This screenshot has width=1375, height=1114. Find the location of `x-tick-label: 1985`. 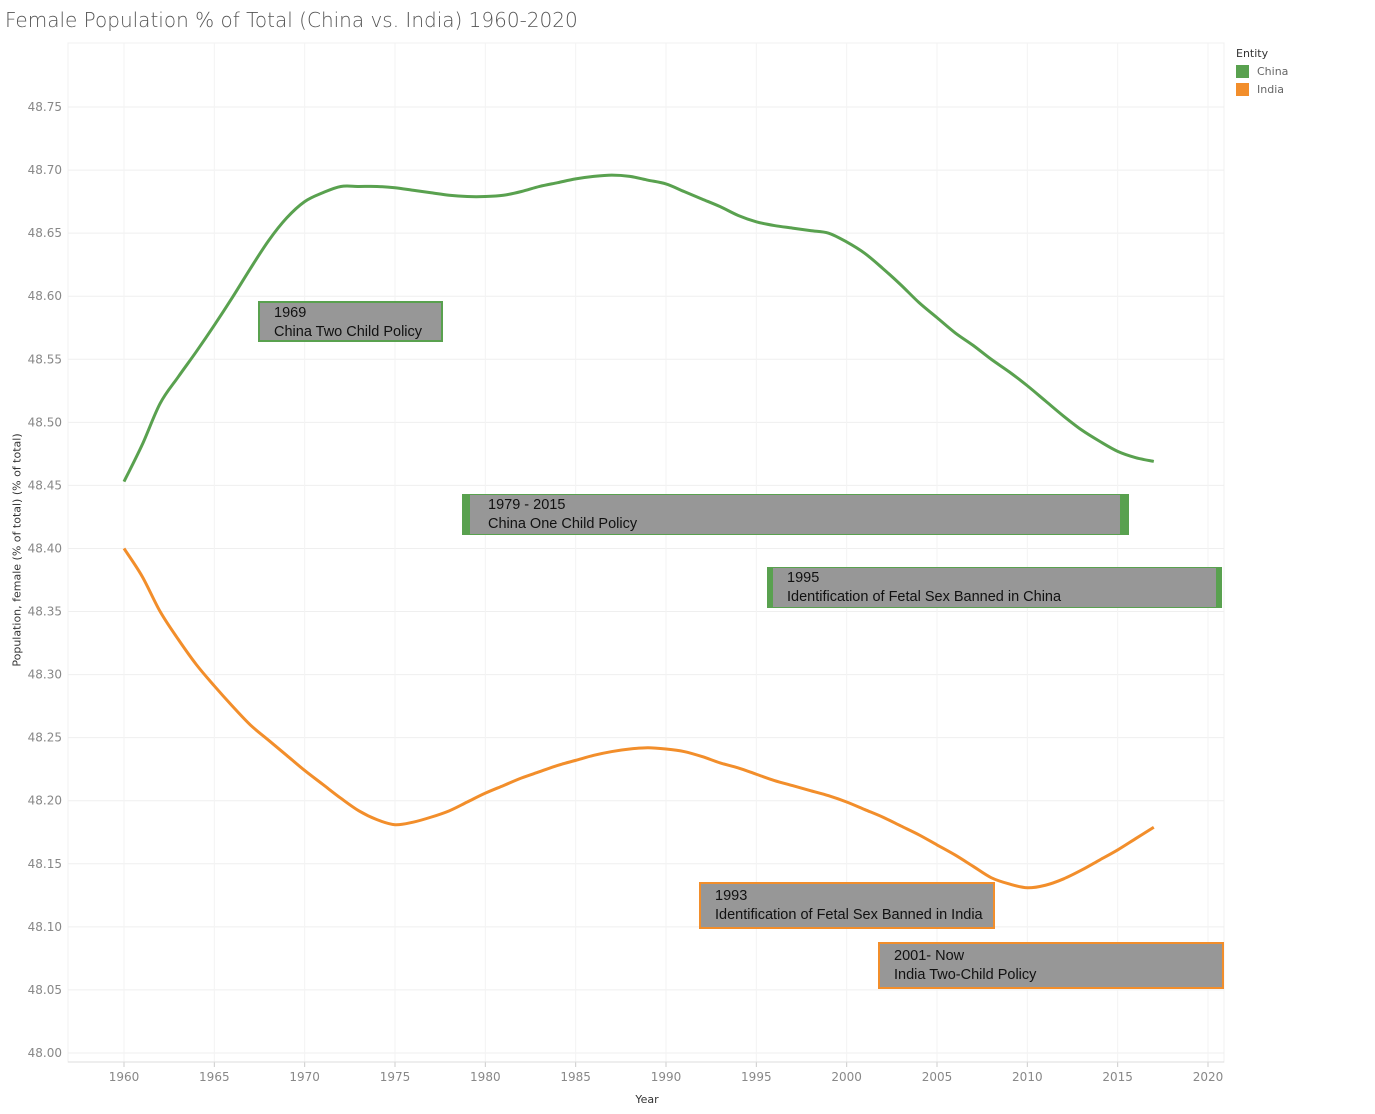

x-tick-label: 1985 is located at coordinates (575, 1077).